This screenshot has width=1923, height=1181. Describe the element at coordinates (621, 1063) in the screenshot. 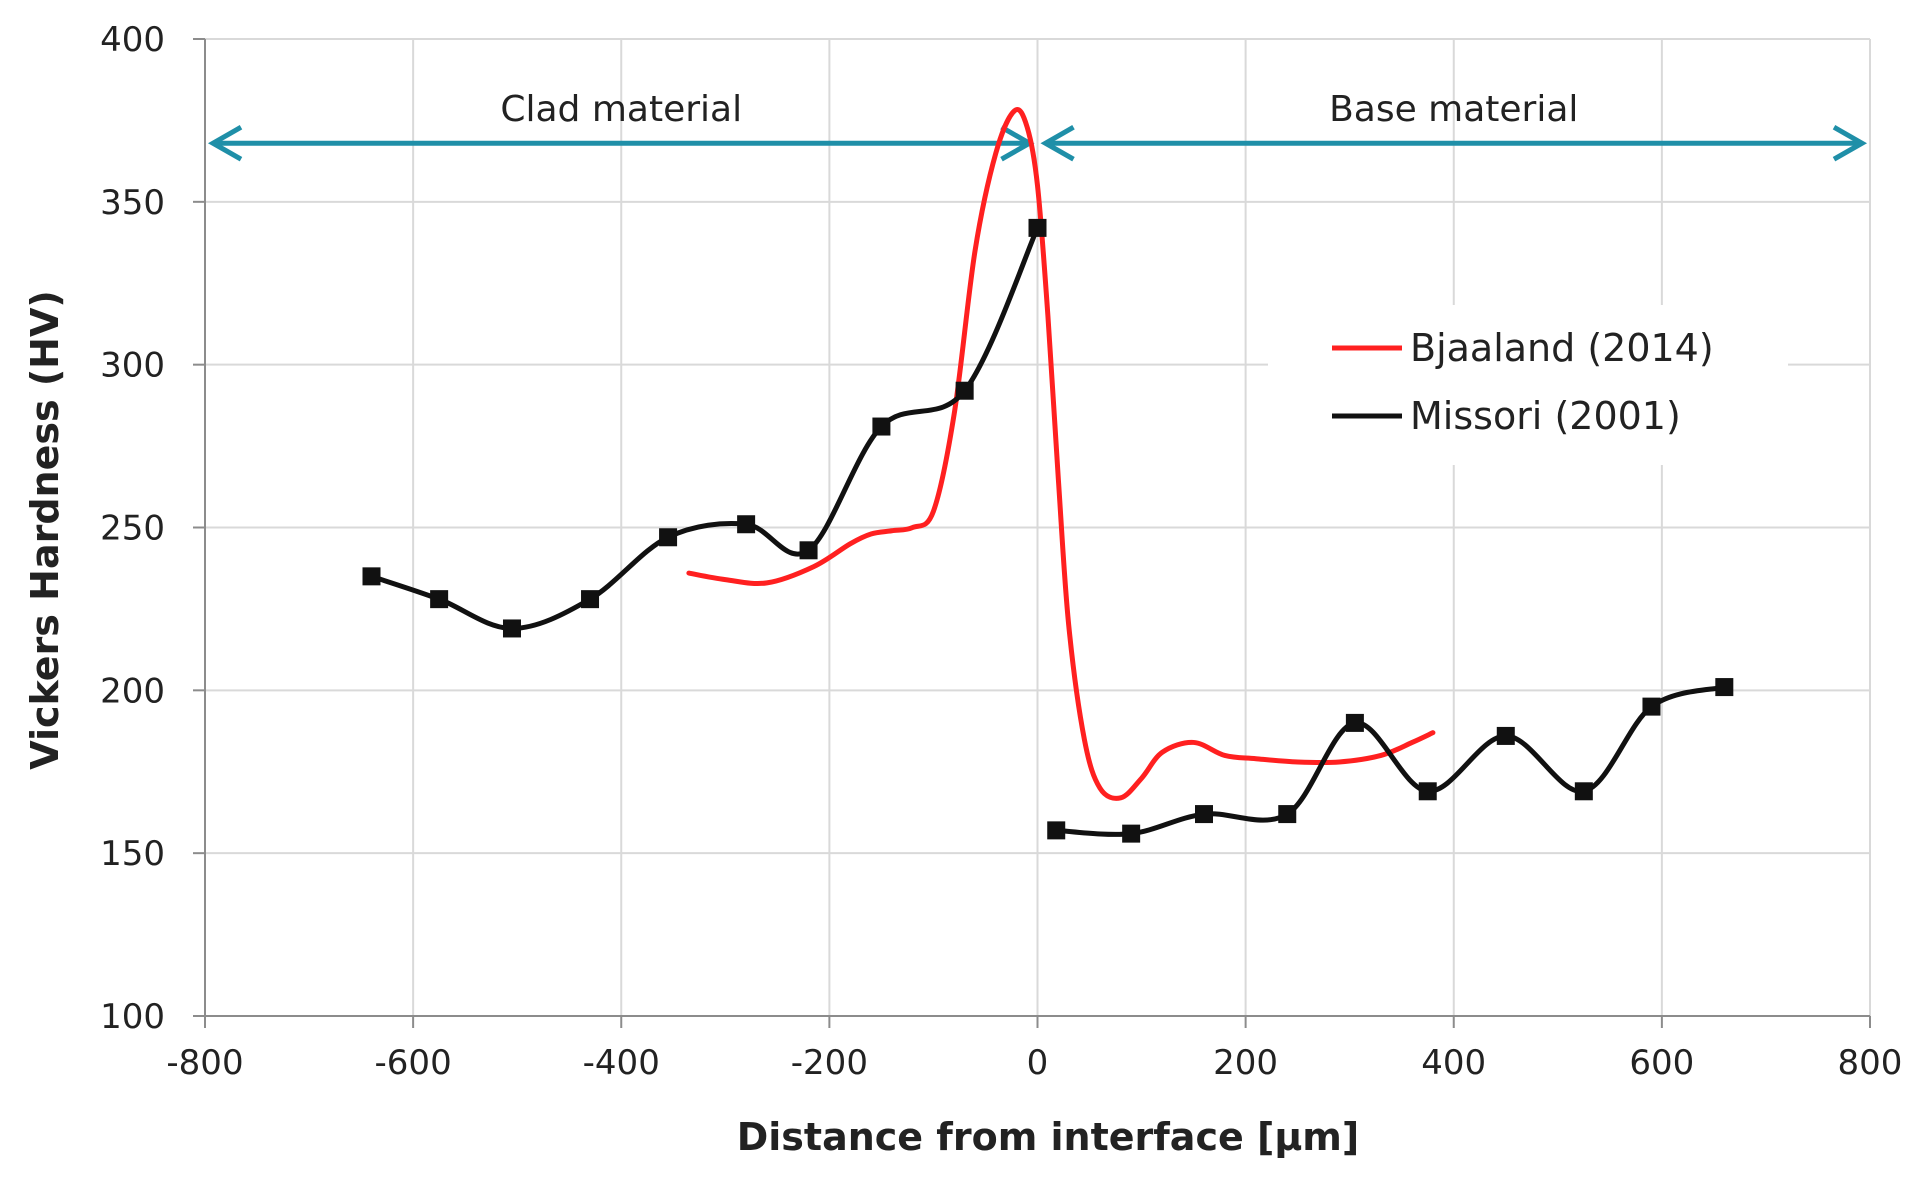

I see `x-tick-label: -400` at that location.